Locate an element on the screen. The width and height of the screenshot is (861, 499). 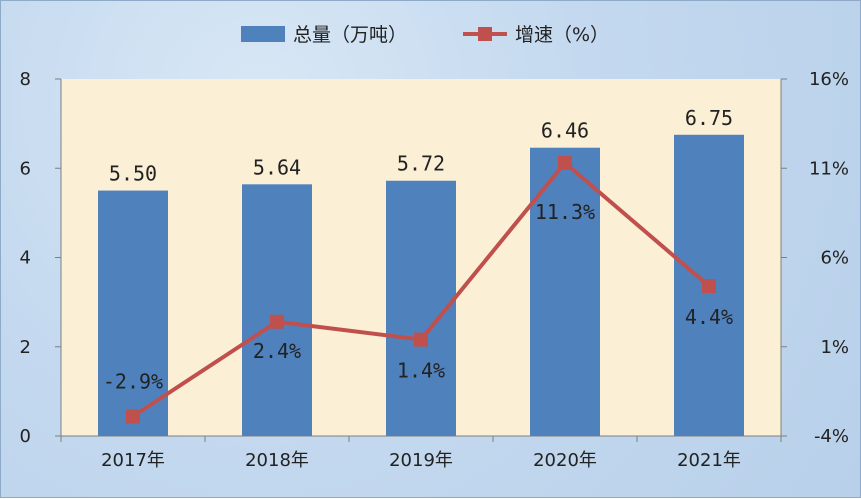
line-data-label: 1.4% is located at coordinates (421, 371).